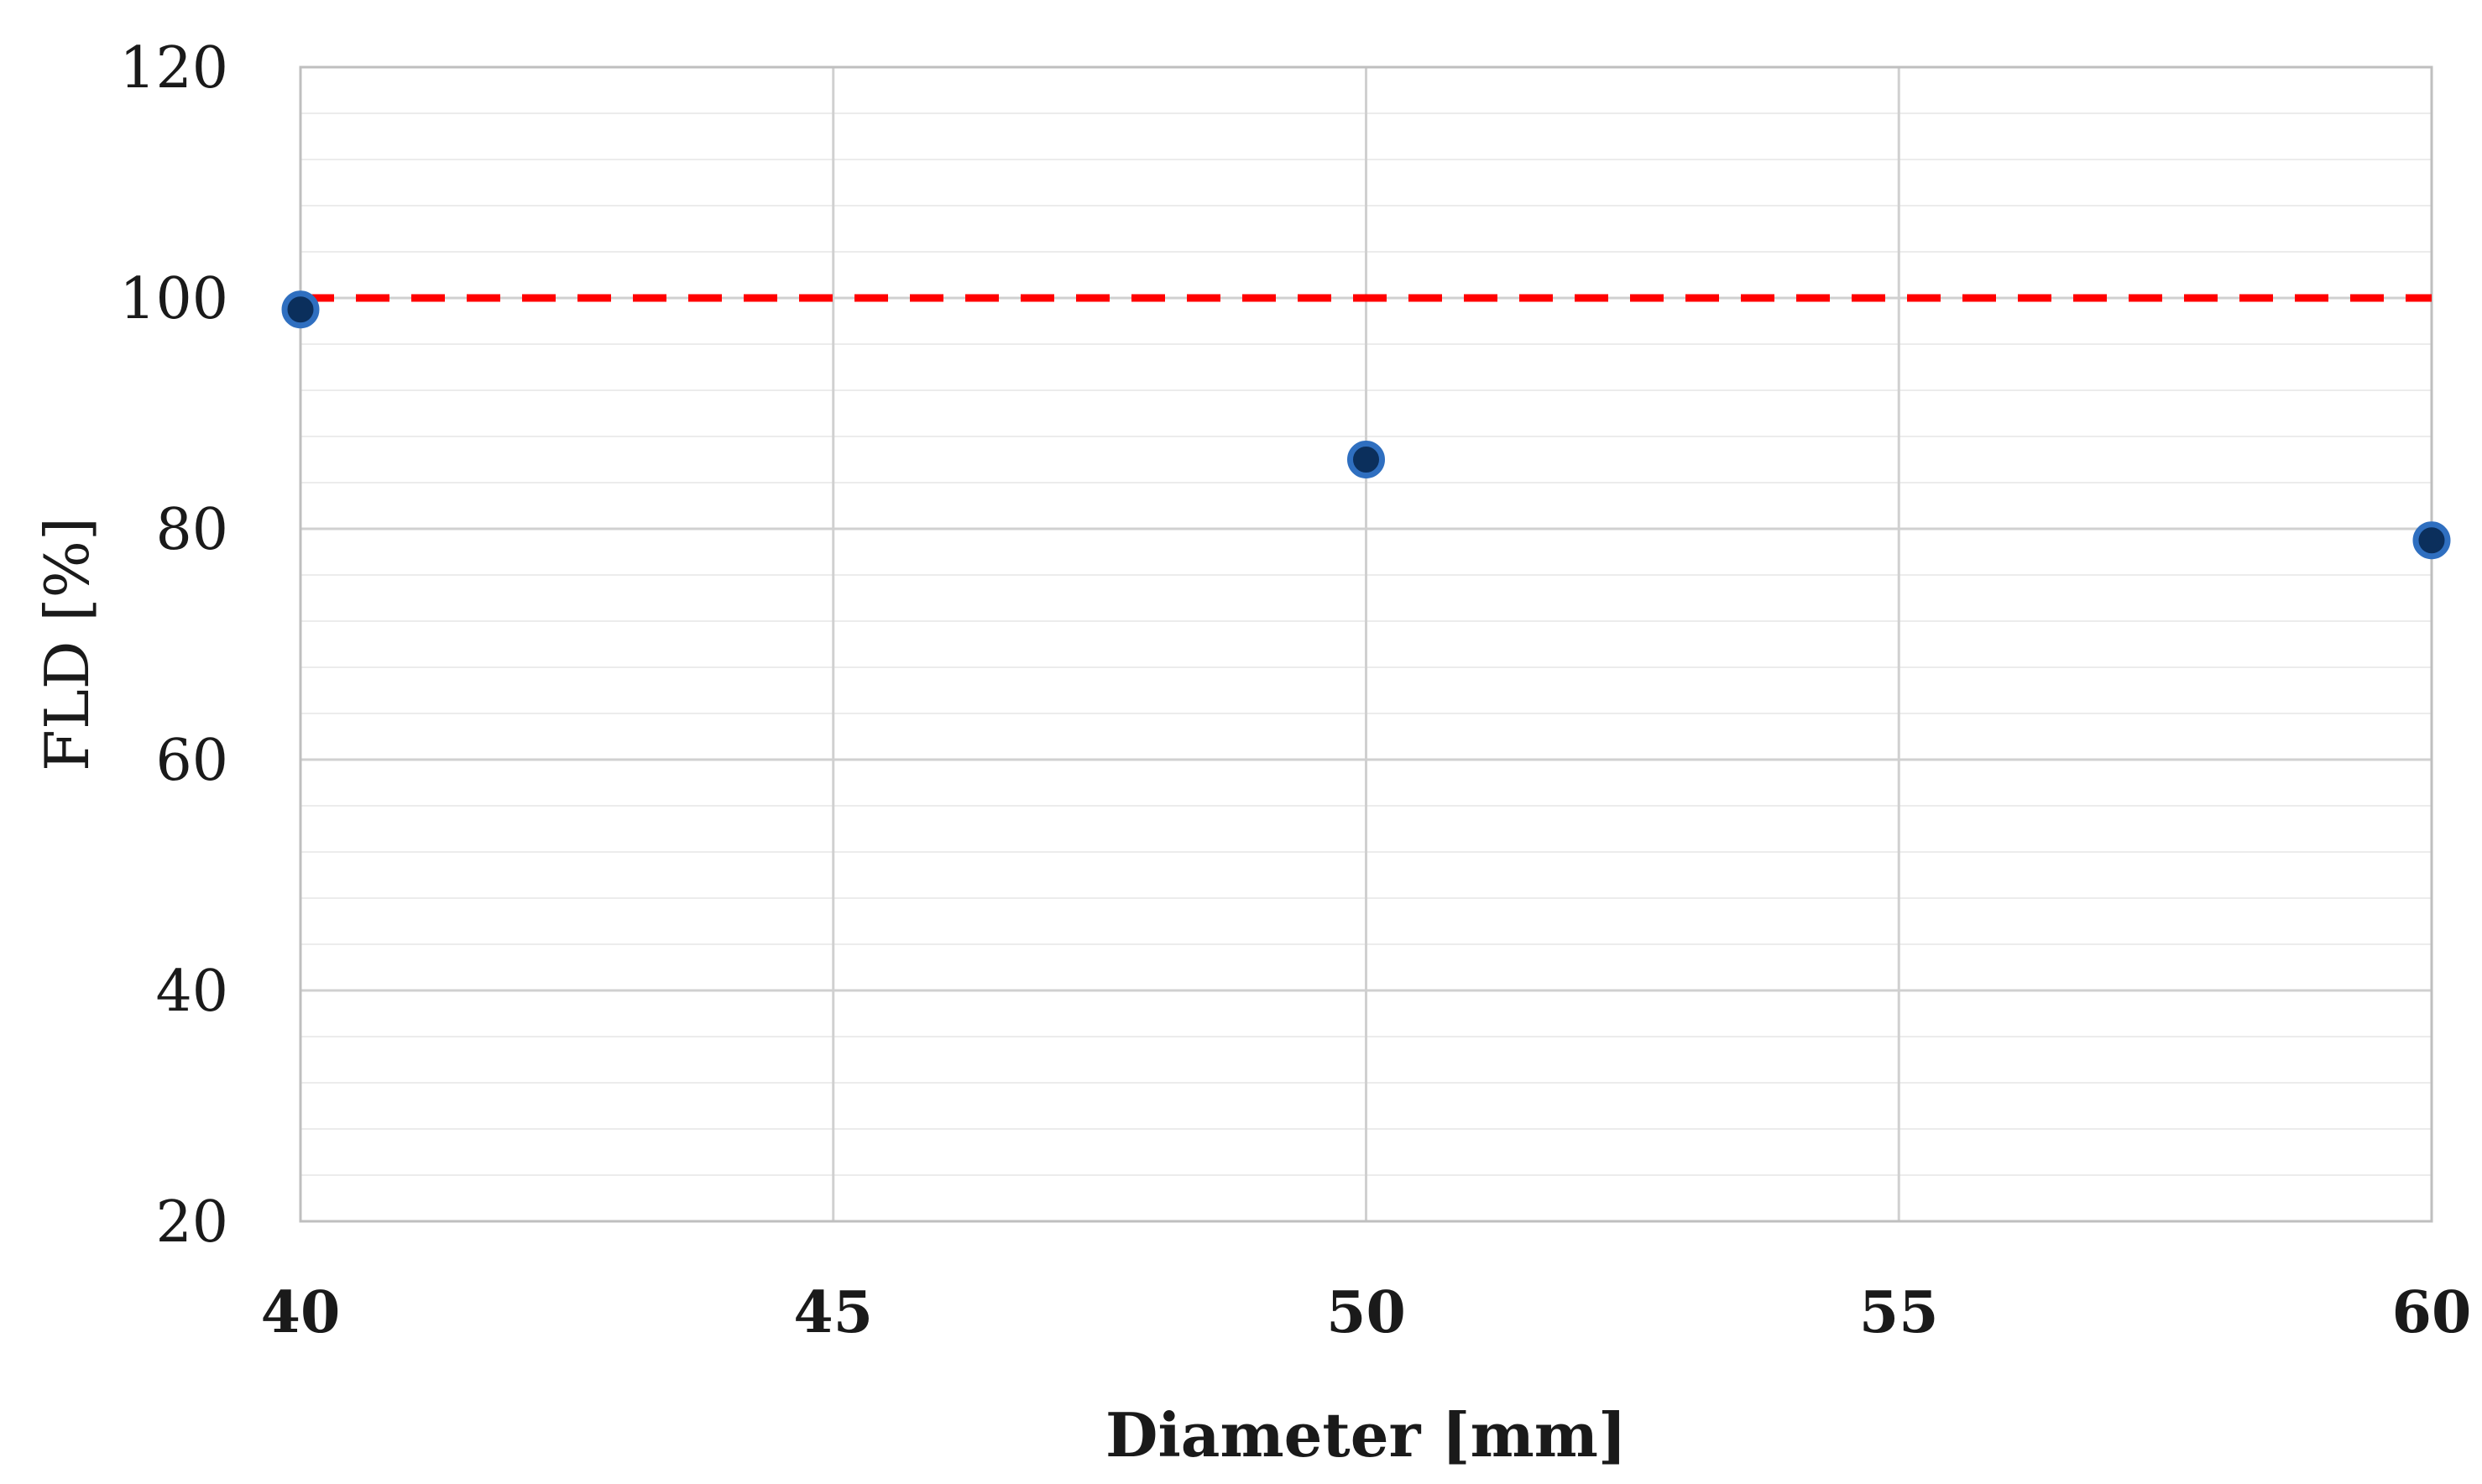  What do you see at coordinates (301, 1312) in the screenshot?
I see `x-tick-label: 40` at bounding box center [301, 1312].